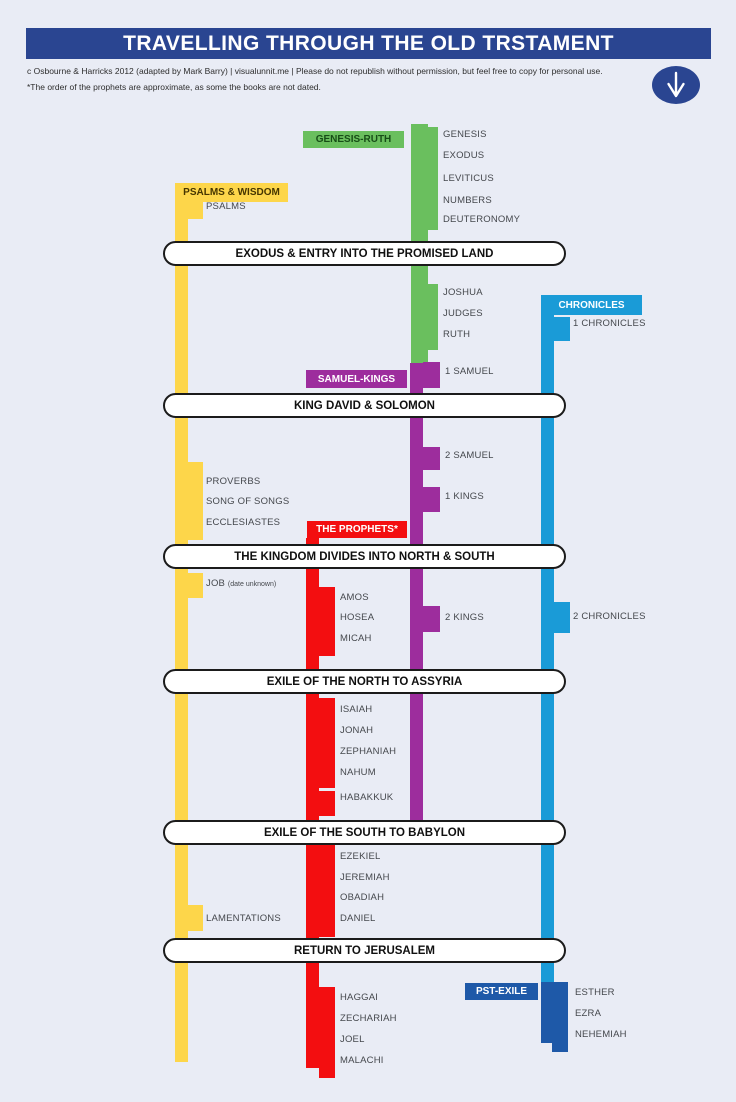  What do you see at coordinates (364, 556) in the screenshot?
I see `event-banner-kingdom-divides: THE KINGDOM DIVIDES INTO NORTH & SOUTH` at bounding box center [364, 556].